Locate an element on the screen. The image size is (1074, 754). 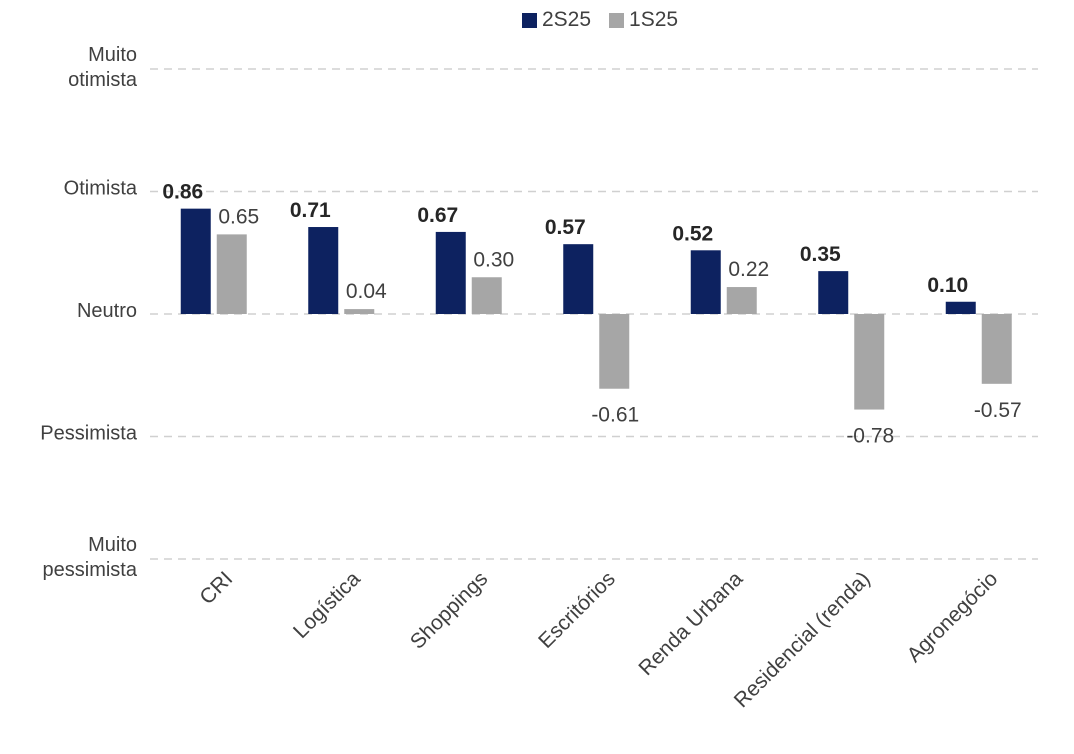
data-label-1S25-0: 0.65 is located at coordinates (238, 216).